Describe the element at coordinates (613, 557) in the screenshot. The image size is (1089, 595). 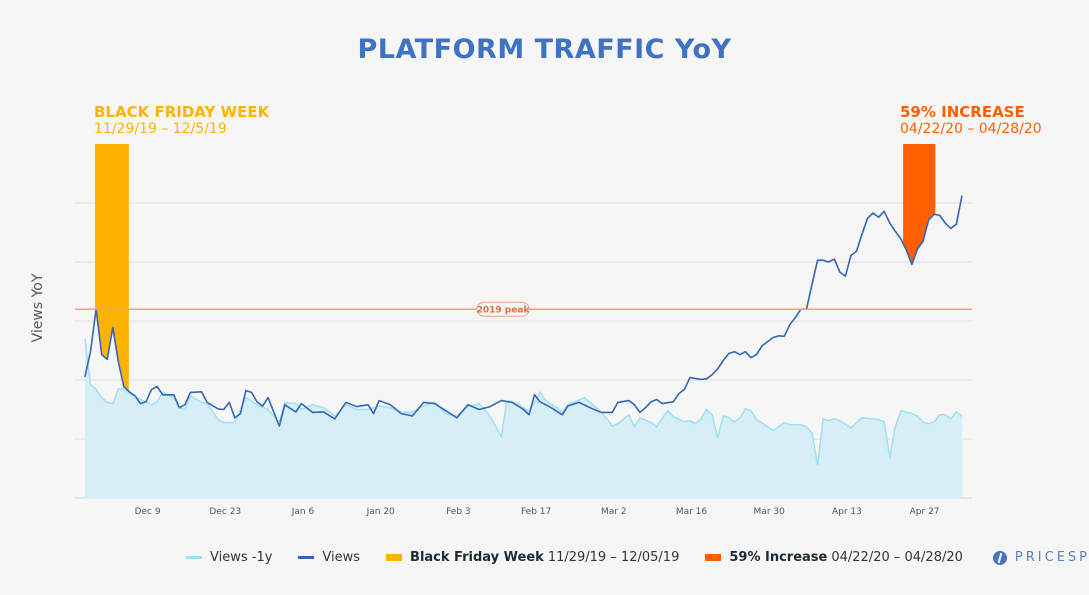
I see `legend-range: 11/29/19 – 12/05/19` at that location.